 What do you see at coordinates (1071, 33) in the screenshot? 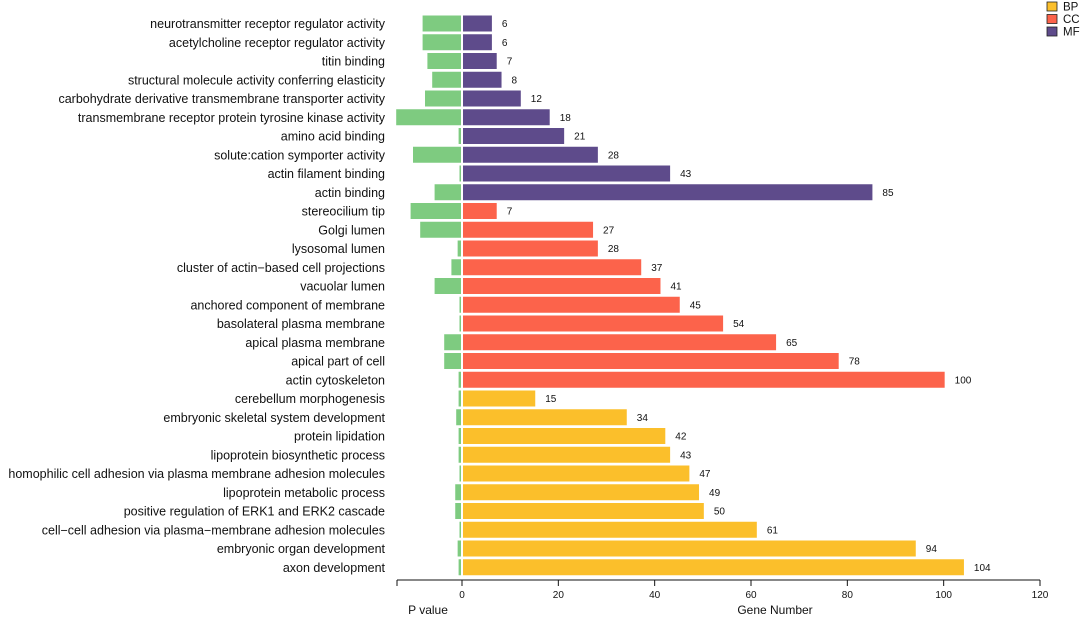
I see `legend-label: MF` at bounding box center [1071, 33].